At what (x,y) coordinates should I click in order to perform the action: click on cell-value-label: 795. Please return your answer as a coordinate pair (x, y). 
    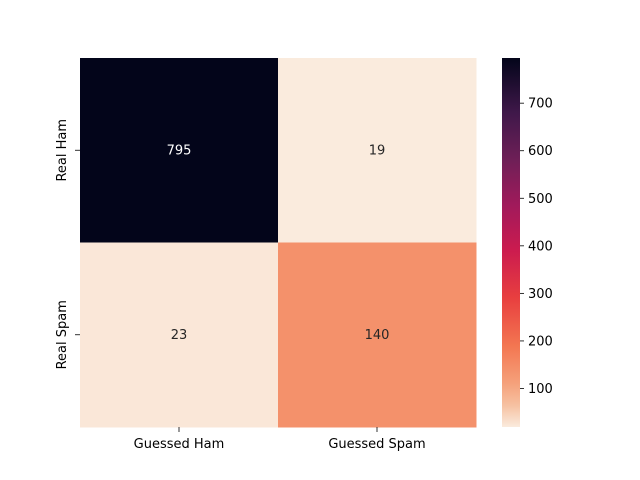
    Looking at the image, I should click on (179, 150).